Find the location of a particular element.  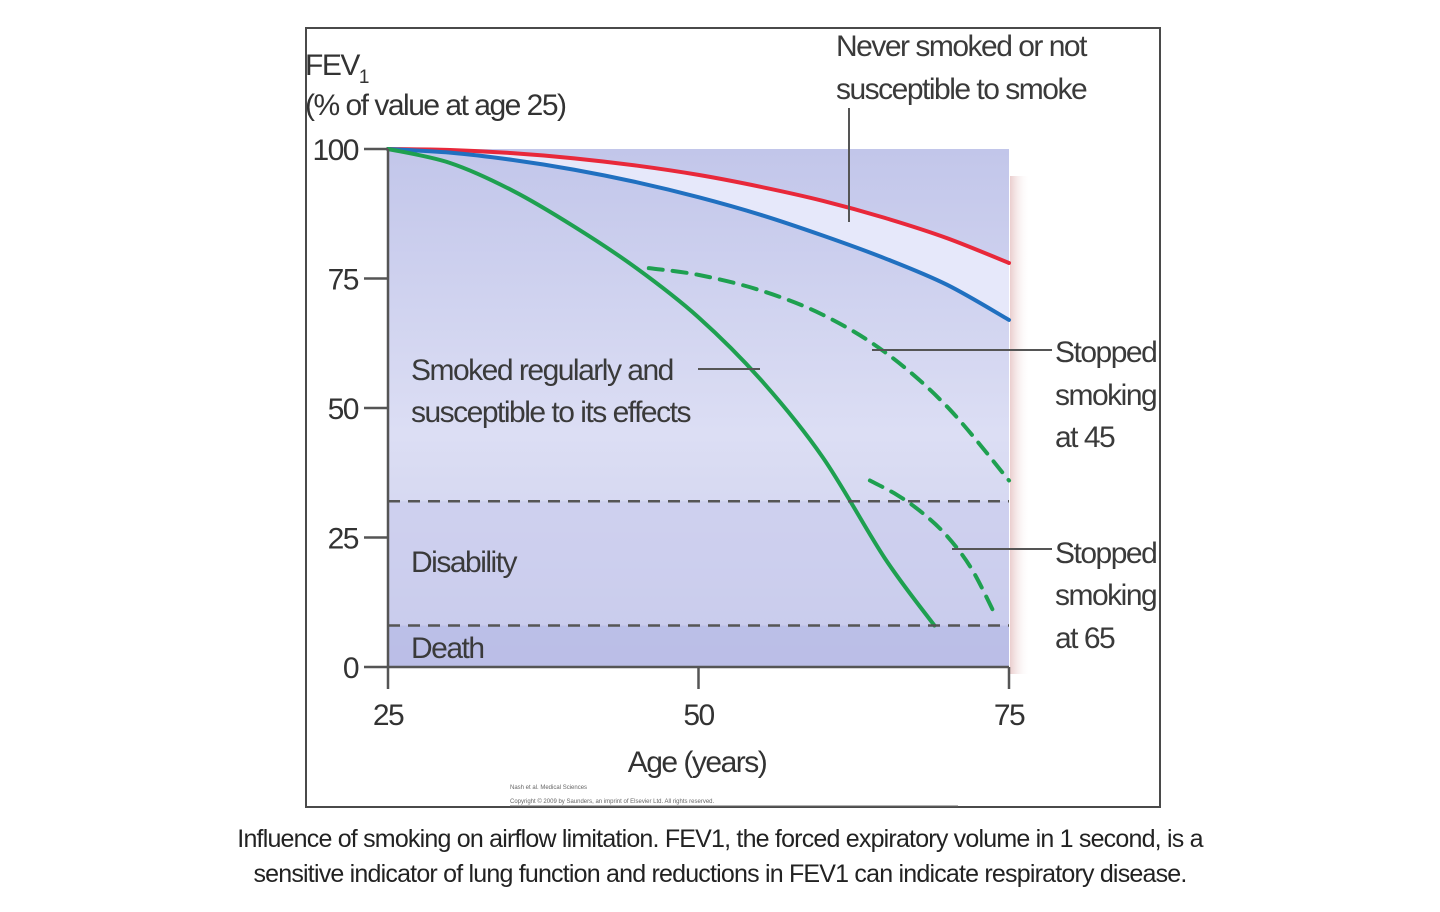

x-tick-label: 75 is located at coordinates (1009, 715).